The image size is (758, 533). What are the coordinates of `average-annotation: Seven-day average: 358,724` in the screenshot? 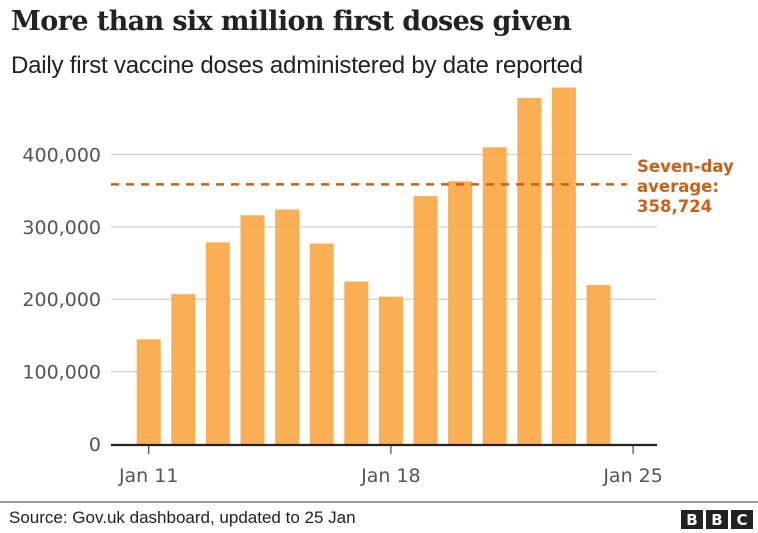 It's located at (688, 186).